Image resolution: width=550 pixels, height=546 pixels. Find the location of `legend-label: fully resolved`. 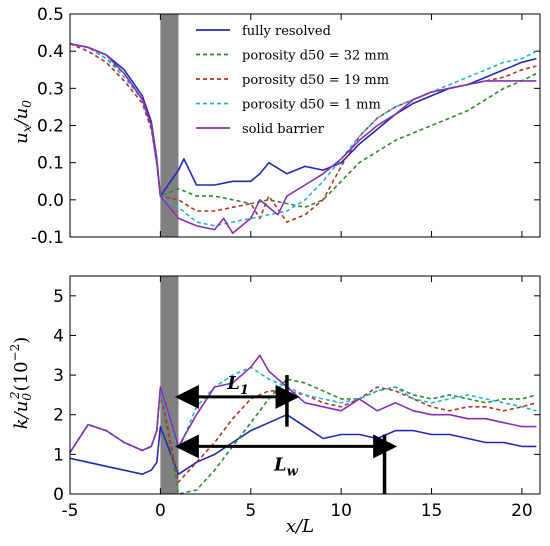

legend-label: fully resolved is located at coordinates (286, 31).